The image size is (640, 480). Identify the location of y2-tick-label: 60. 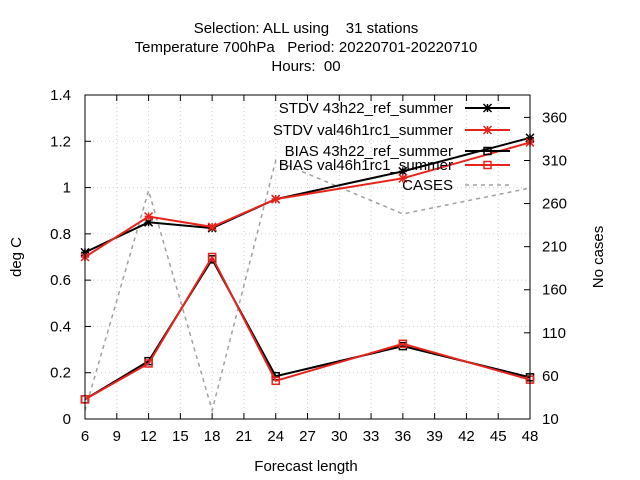
(550, 376).